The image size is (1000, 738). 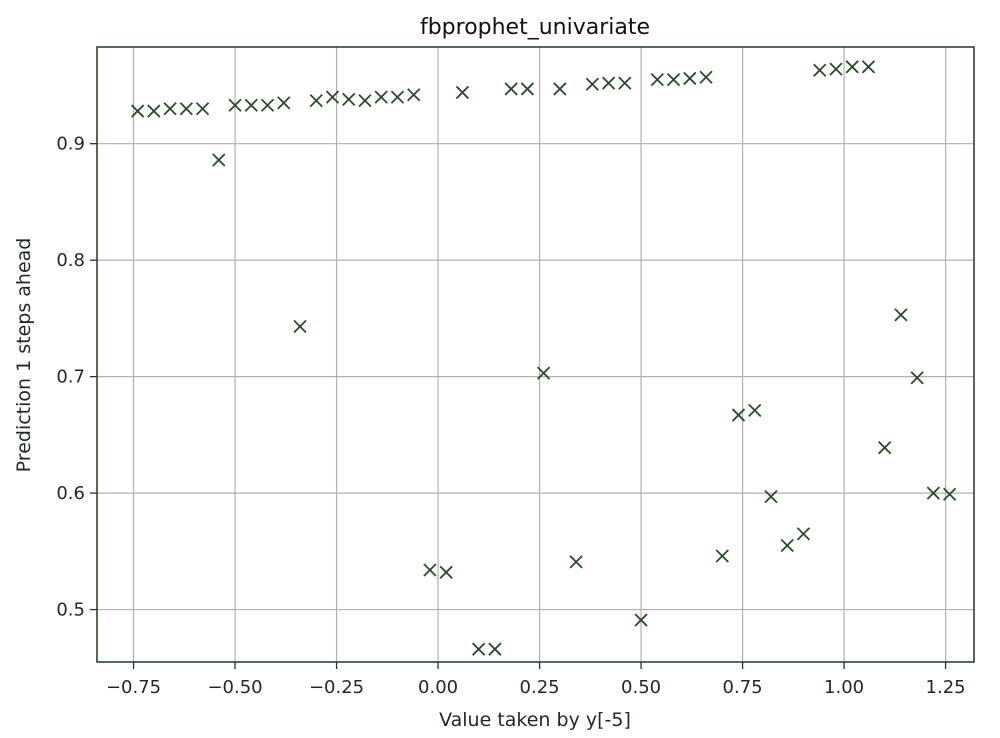 I want to click on x-tick-label: −0.75, so click(x=133, y=687).